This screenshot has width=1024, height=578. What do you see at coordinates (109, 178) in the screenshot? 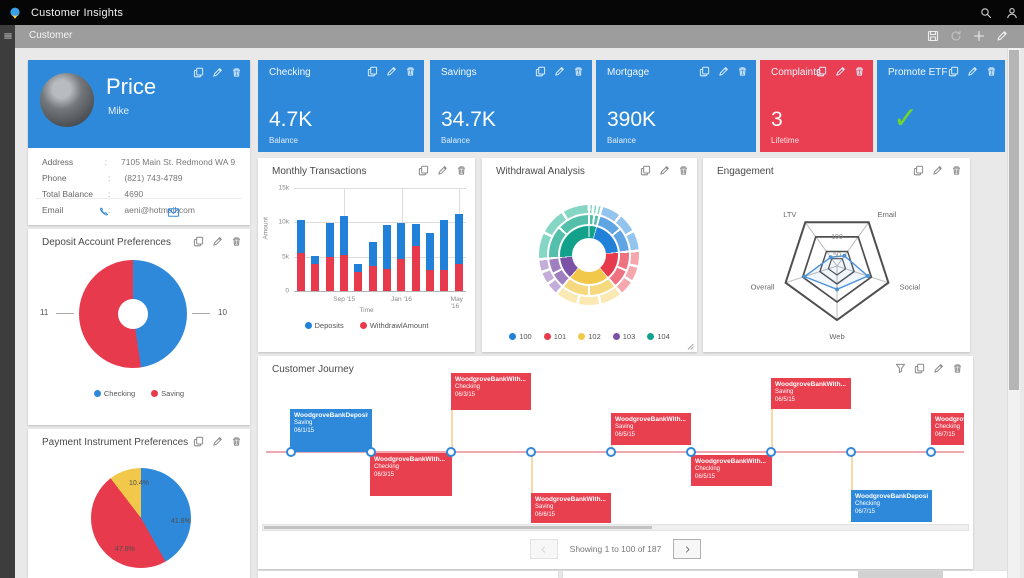
I see `field-colon` at bounding box center [109, 178].